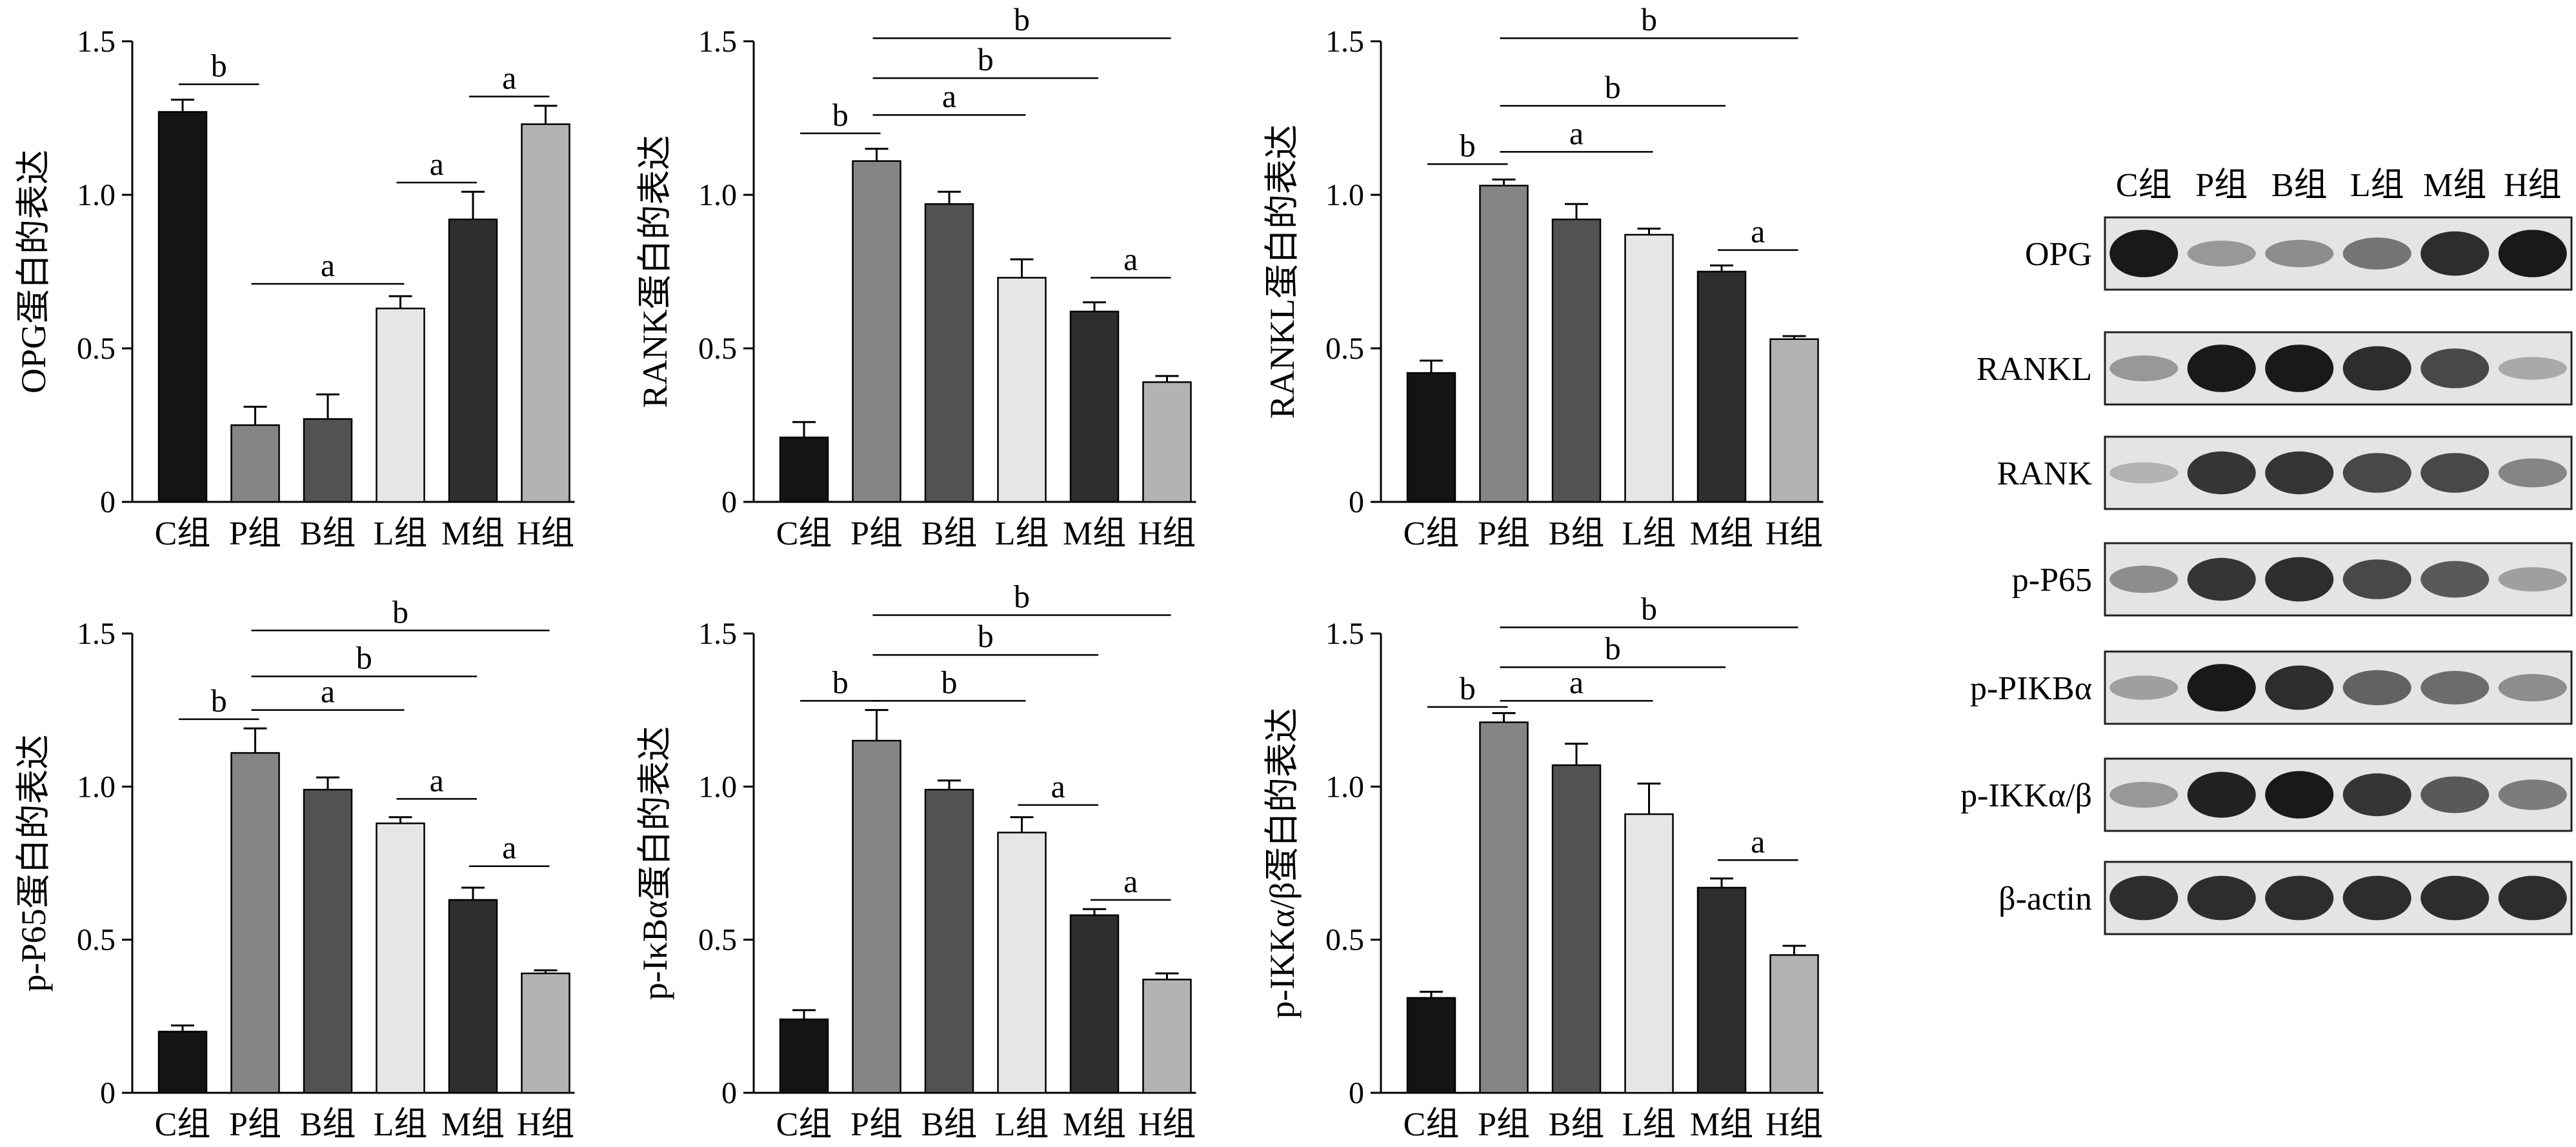 The width and height of the screenshot is (2576, 1147). I want to click on blot-row-label: OPG, so click(2058, 254).